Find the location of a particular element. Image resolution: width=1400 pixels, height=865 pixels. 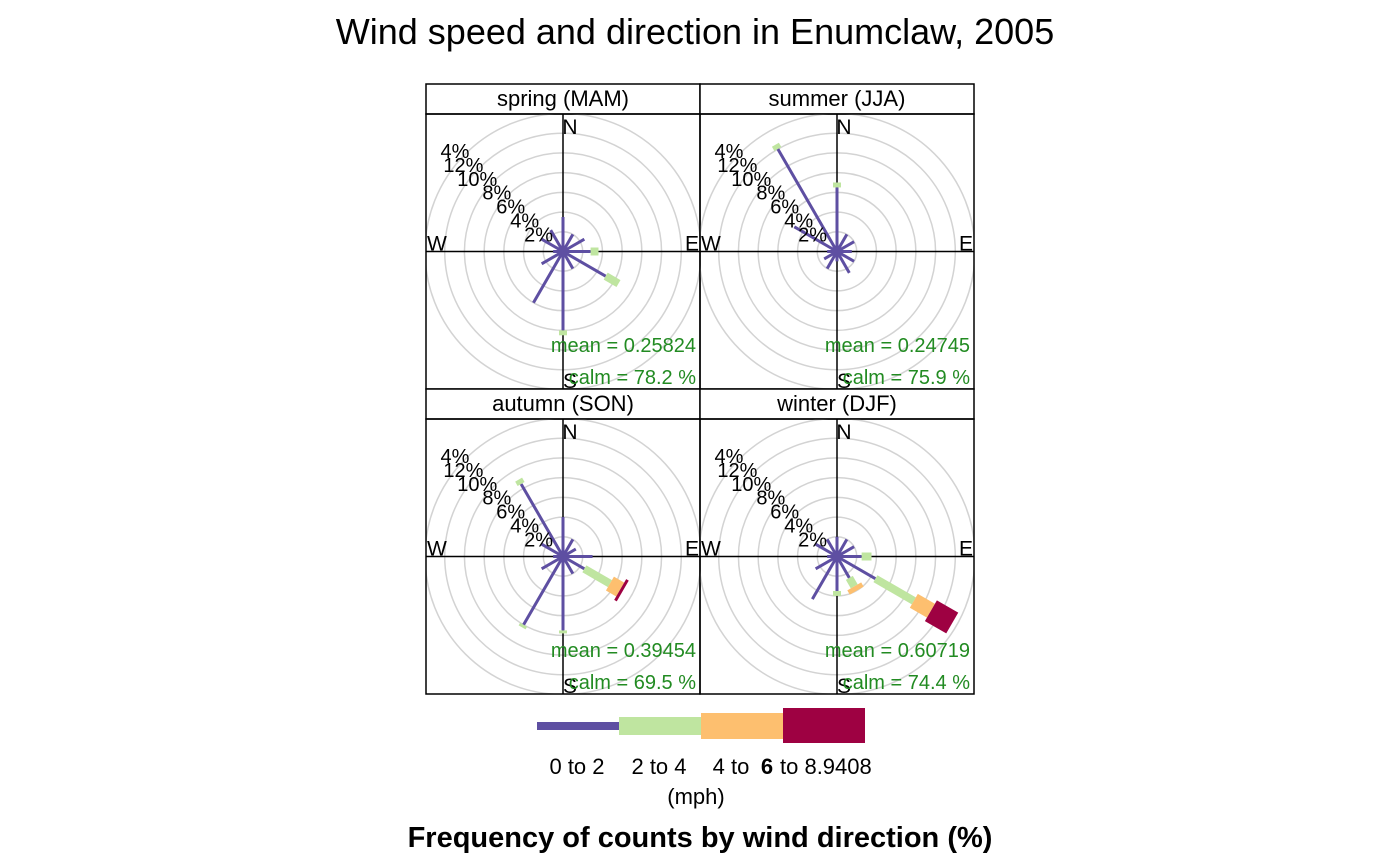

legend-label-bin-3: 4 to is located at coordinates (731, 766).